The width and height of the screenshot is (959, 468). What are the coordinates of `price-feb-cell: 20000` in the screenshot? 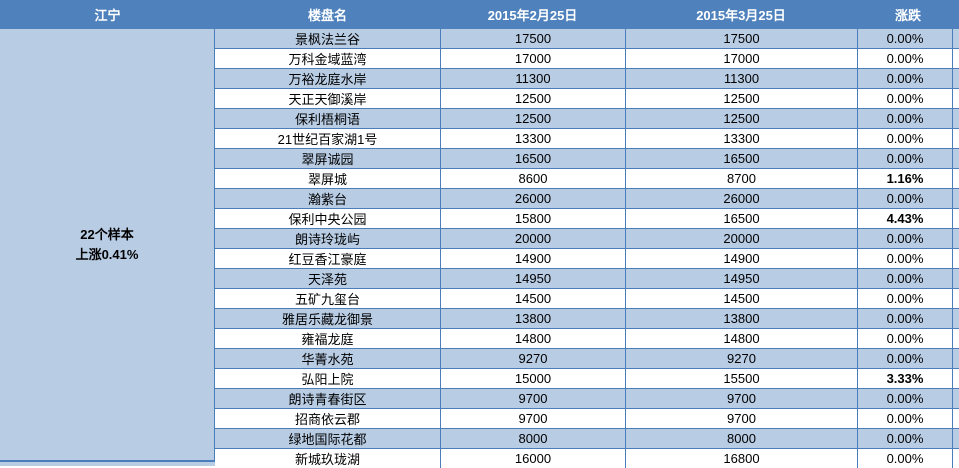 It's located at (532, 238).